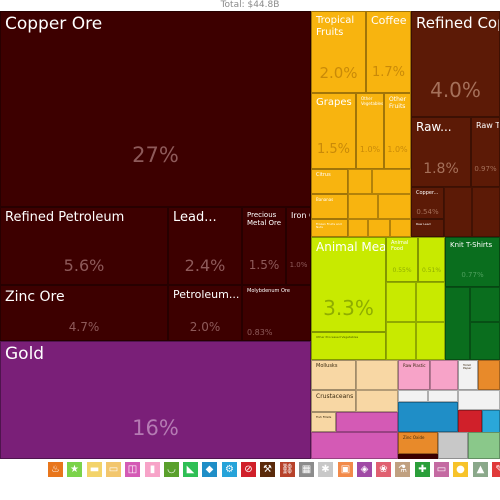  What do you see at coordinates (348, 308) in the screenshot?
I see `tile-percent: 3.3%` at bounding box center [348, 308].